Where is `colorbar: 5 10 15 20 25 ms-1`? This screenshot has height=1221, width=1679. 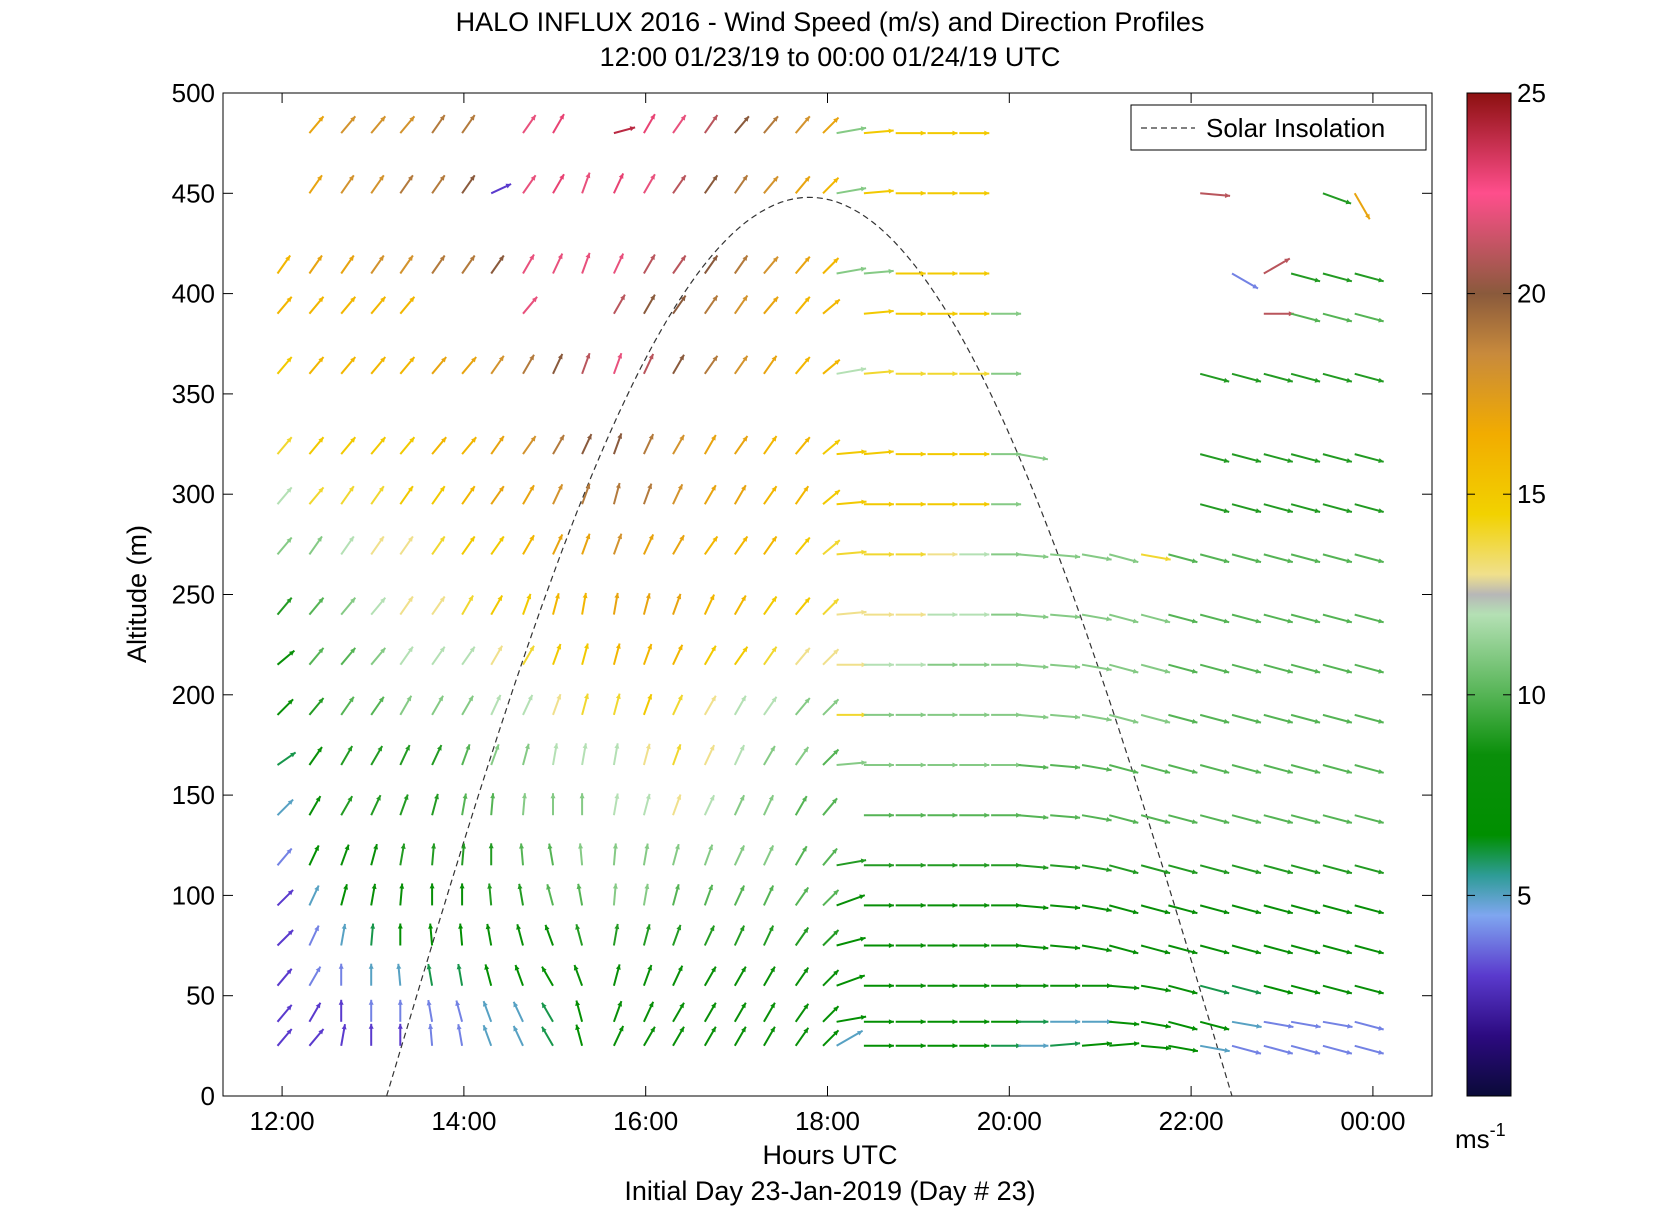
colorbar: 5 10 15 20 25 ms-1 is located at coordinates (1500, 616).